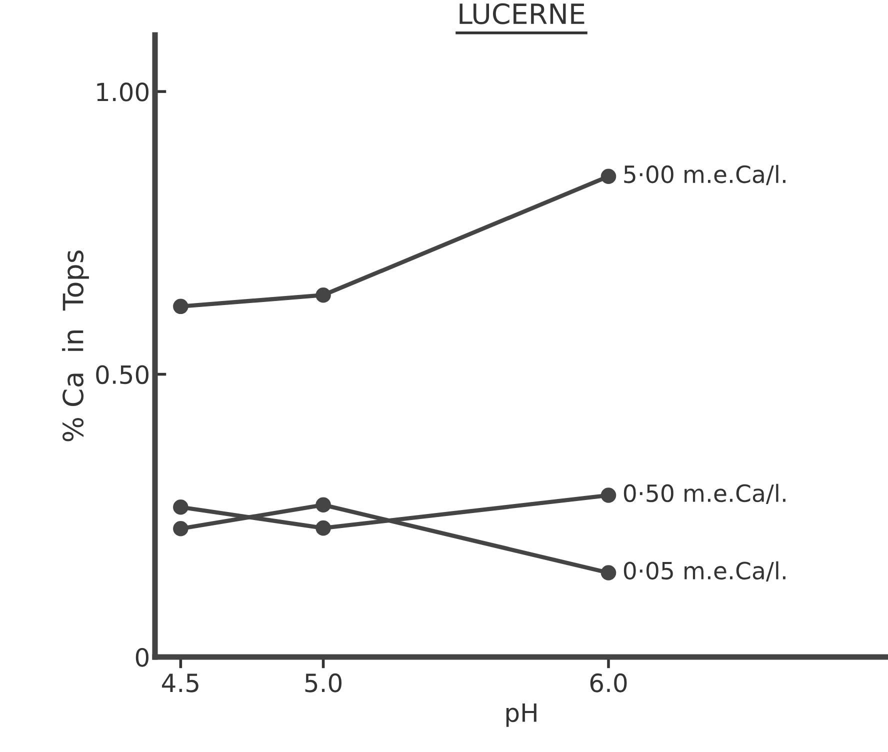 Image resolution: width=888 pixels, height=752 pixels. Describe the element at coordinates (180, 683) in the screenshot. I see `x-tick-label: 4.5` at that location.